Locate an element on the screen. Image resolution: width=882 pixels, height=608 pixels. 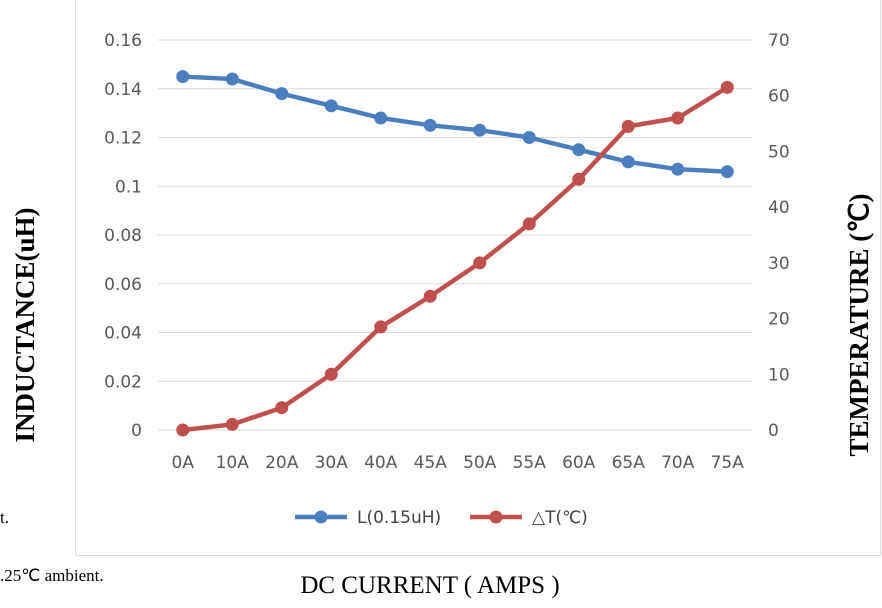
y-axis-left-title: INDUCTANCE(uH) is located at coordinates (25, 324).